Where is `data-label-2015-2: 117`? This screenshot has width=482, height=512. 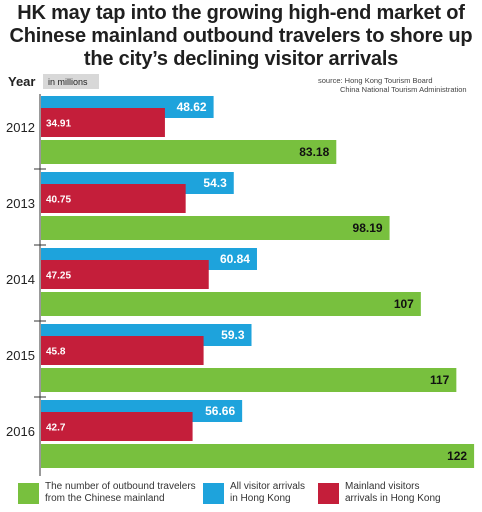 data-label-2015-2: 117 is located at coordinates (440, 380).